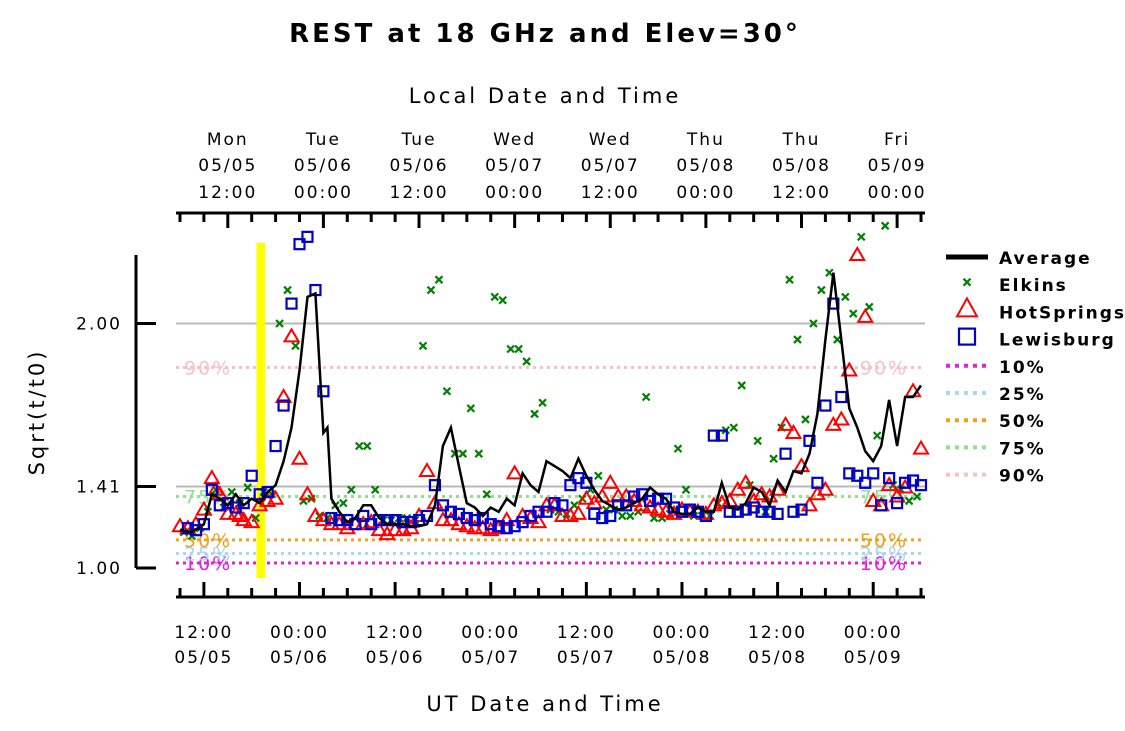  I want to click on legend-item: 10%, so click(996, 368).